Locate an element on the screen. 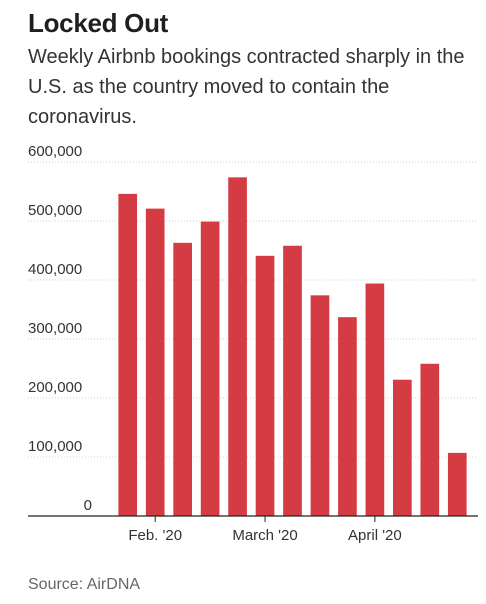  chart-title: Locked Out is located at coordinates (98, 23).